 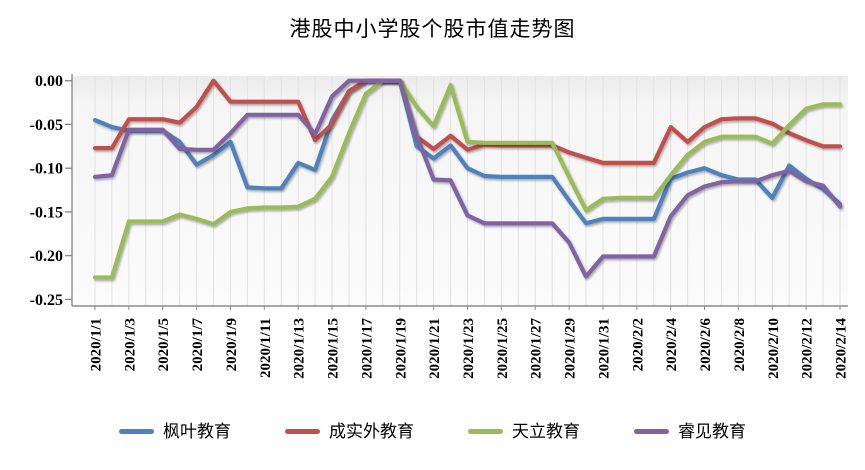 What do you see at coordinates (367, 348) in the screenshot?
I see `x-tick-label: 2020/1/17` at bounding box center [367, 348].